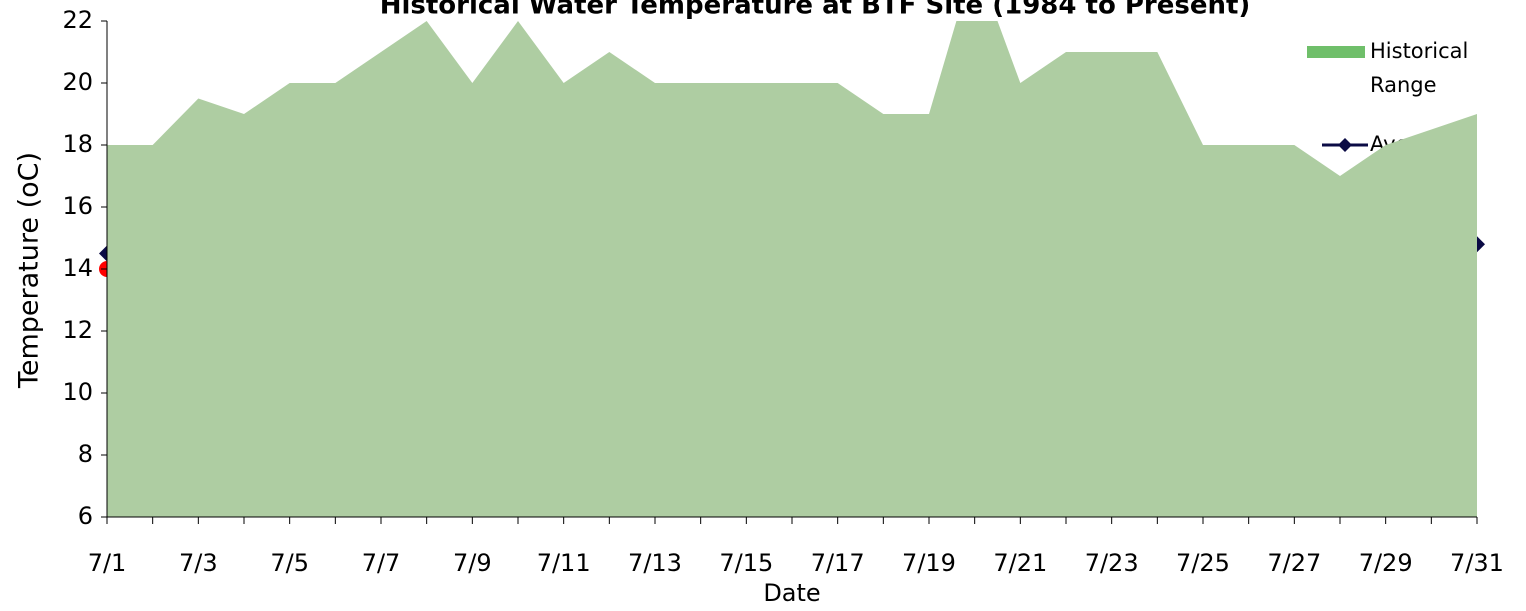 This screenshot has width=1526, height=611. I want to click on legend-label: Historical Range, so click(1419, 68).